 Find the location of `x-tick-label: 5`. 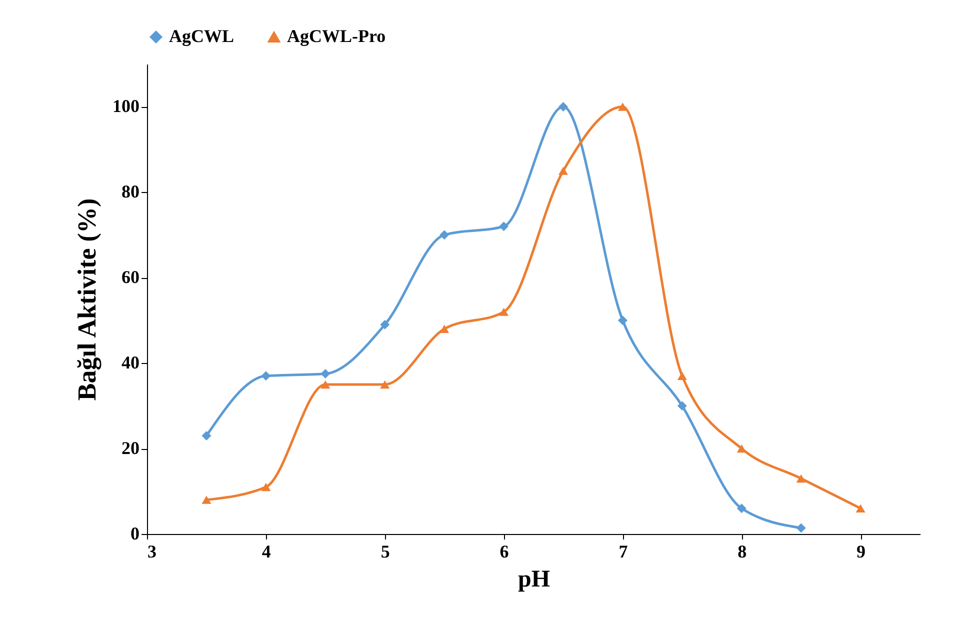

x-tick-label: 5 is located at coordinates (385, 552).